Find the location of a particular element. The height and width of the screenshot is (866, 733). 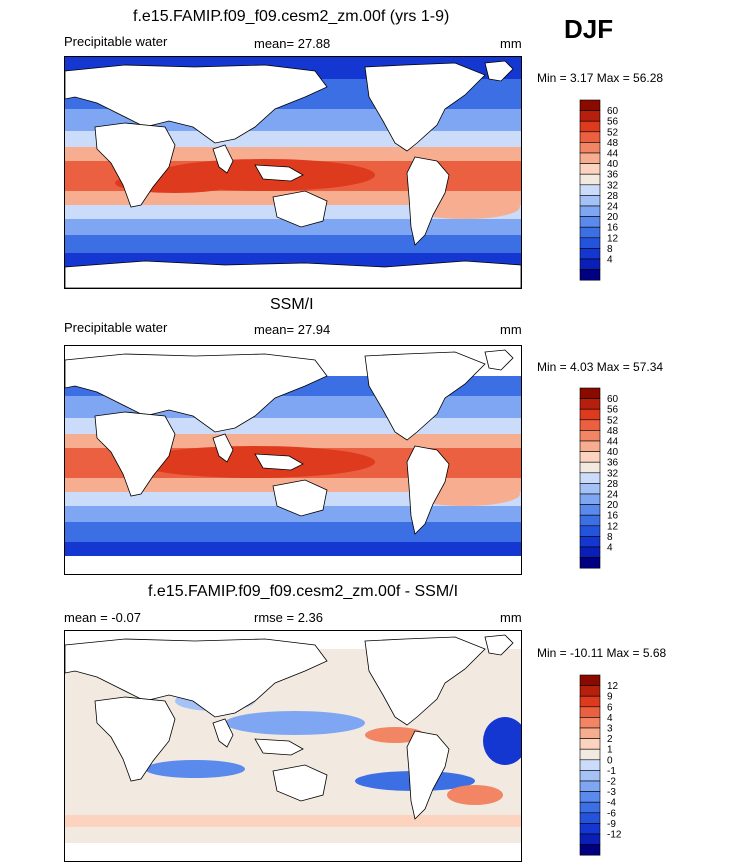

neg-anom-io is located at coordinates (195, 769).